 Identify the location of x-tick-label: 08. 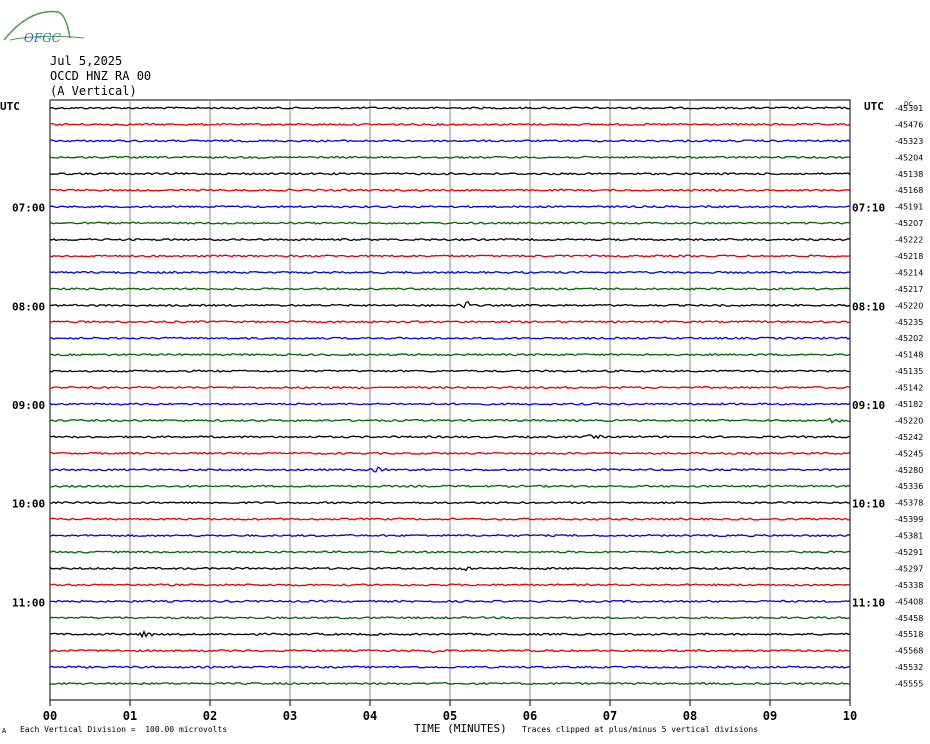
(690, 716).